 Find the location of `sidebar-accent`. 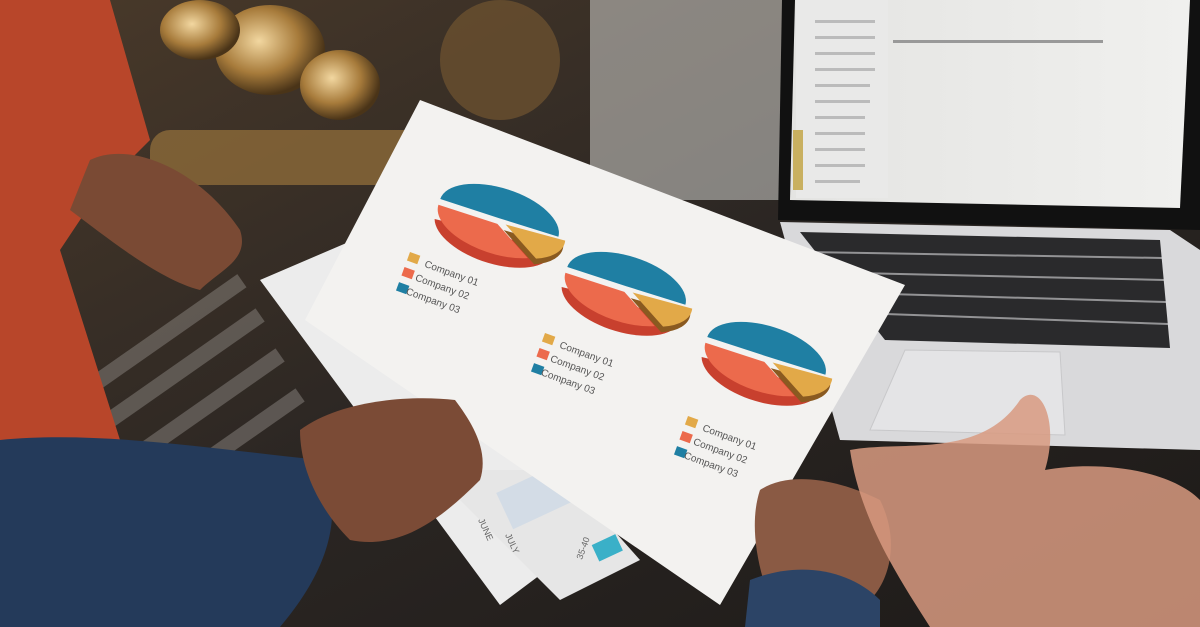

sidebar-accent is located at coordinates (798, 160).